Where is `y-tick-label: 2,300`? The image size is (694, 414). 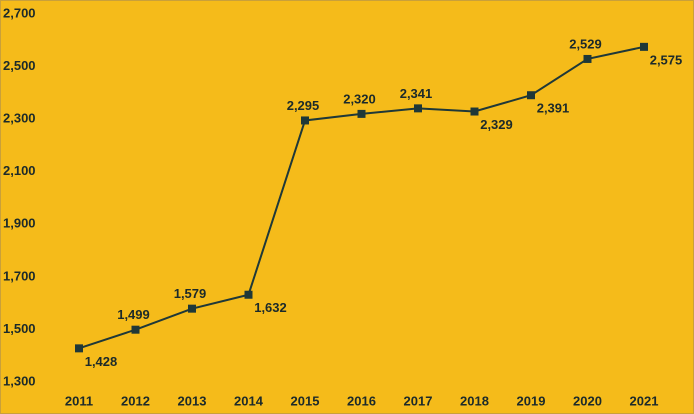
y-tick-label: 2,300 is located at coordinates (19, 118).